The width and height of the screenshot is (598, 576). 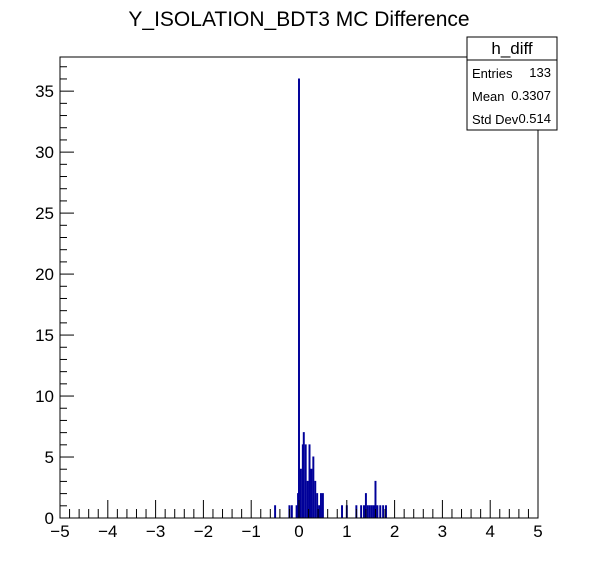 I want to click on y-tick-label: 10, so click(x=44, y=396).